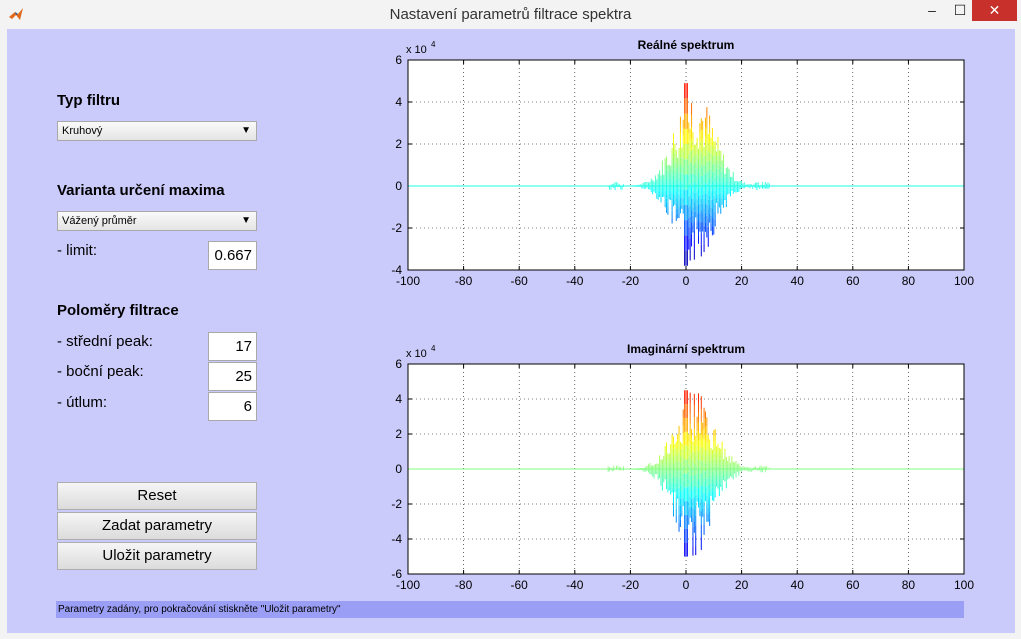 The height and width of the screenshot is (639, 1021). What do you see at coordinates (118, 310) in the screenshot?
I see `radii-heading: Poloměry filtrace` at bounding box center [118, 310].